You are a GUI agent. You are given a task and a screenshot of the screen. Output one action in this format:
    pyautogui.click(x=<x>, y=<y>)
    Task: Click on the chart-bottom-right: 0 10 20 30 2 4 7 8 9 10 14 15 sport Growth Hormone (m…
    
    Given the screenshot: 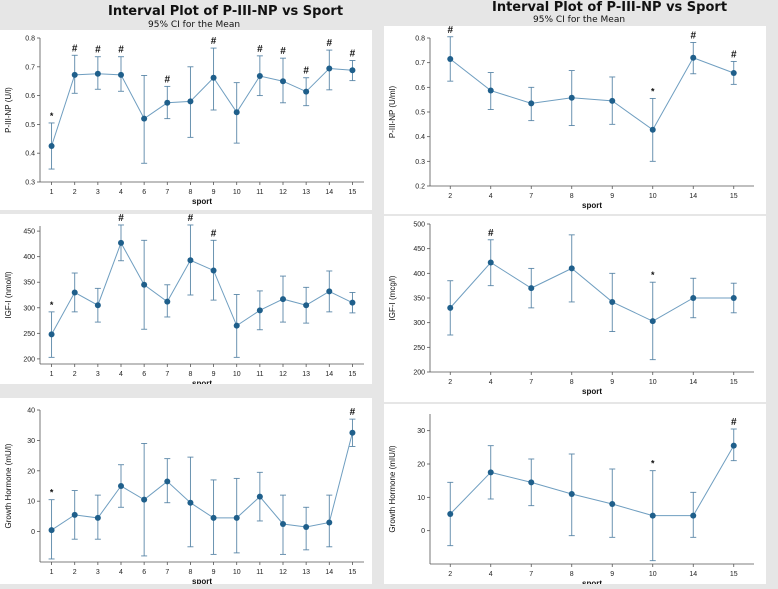 What is the action you would take?
    pyautogui.click(x=571, y=501)
    